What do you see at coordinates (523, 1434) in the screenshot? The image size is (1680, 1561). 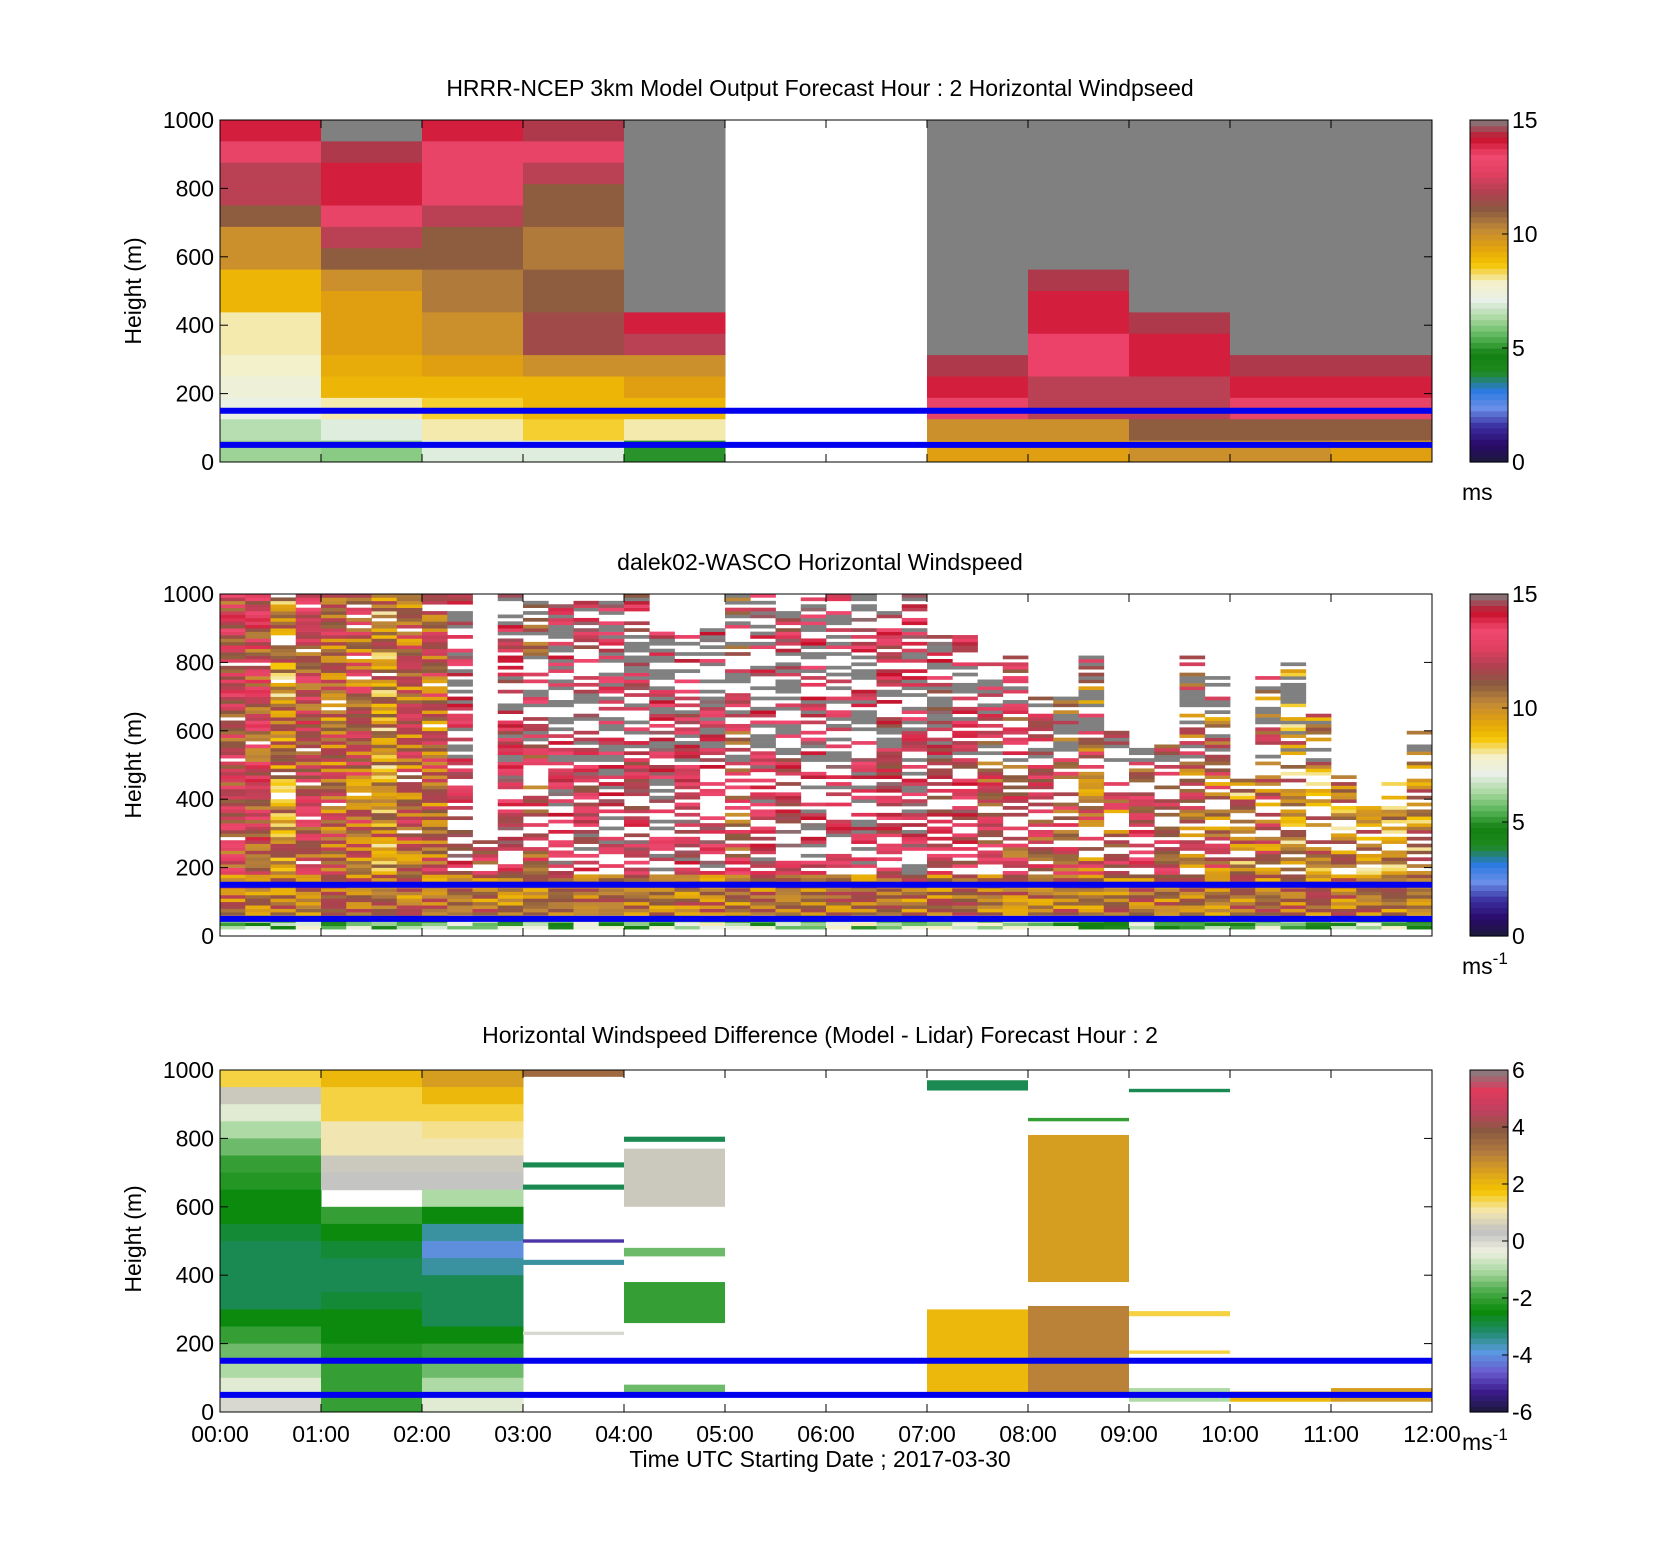 I see `x-tick-label: 03:00` at bounding box center [523, 1434].